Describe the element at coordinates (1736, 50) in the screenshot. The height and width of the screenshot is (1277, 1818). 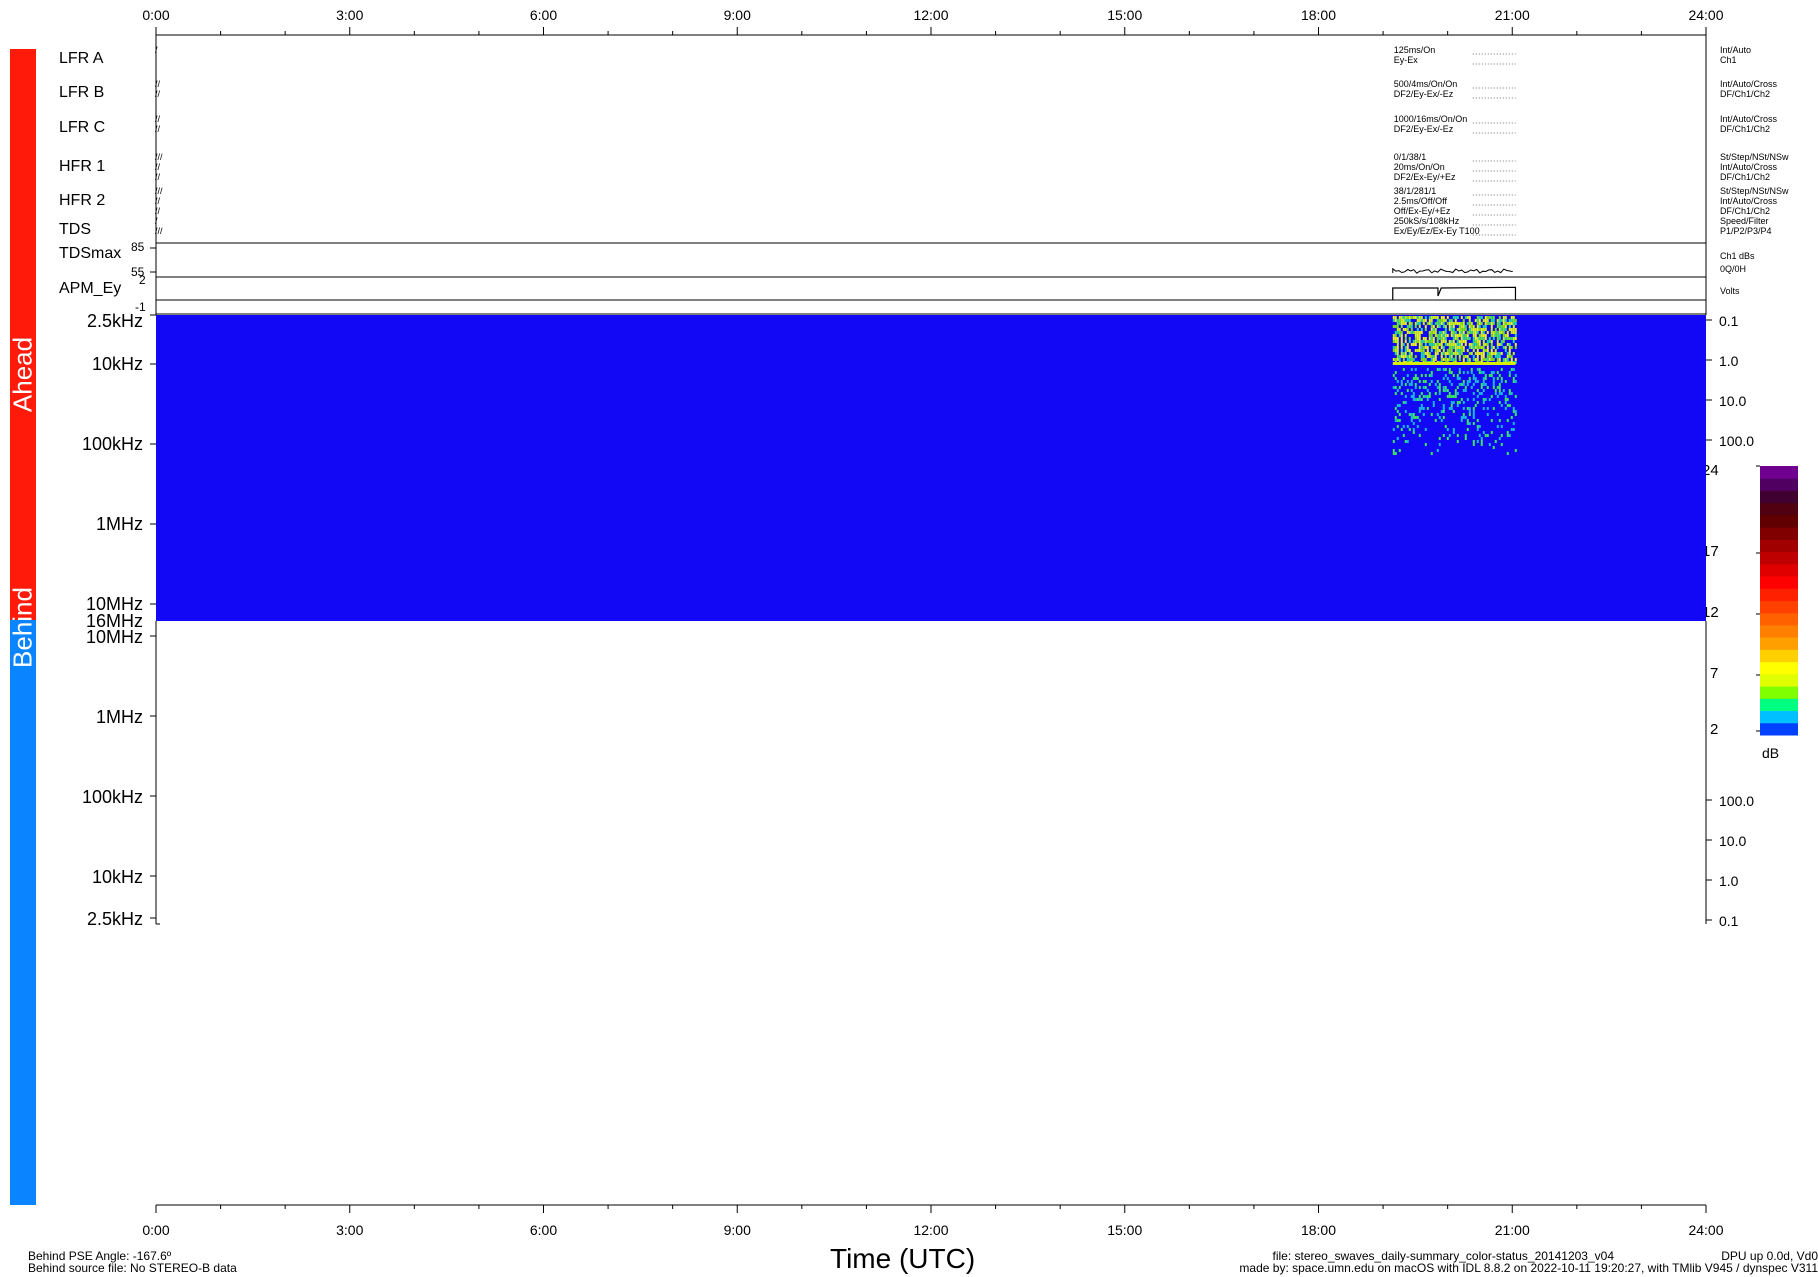
I see `status-right-text: Int/Auto` at that location.